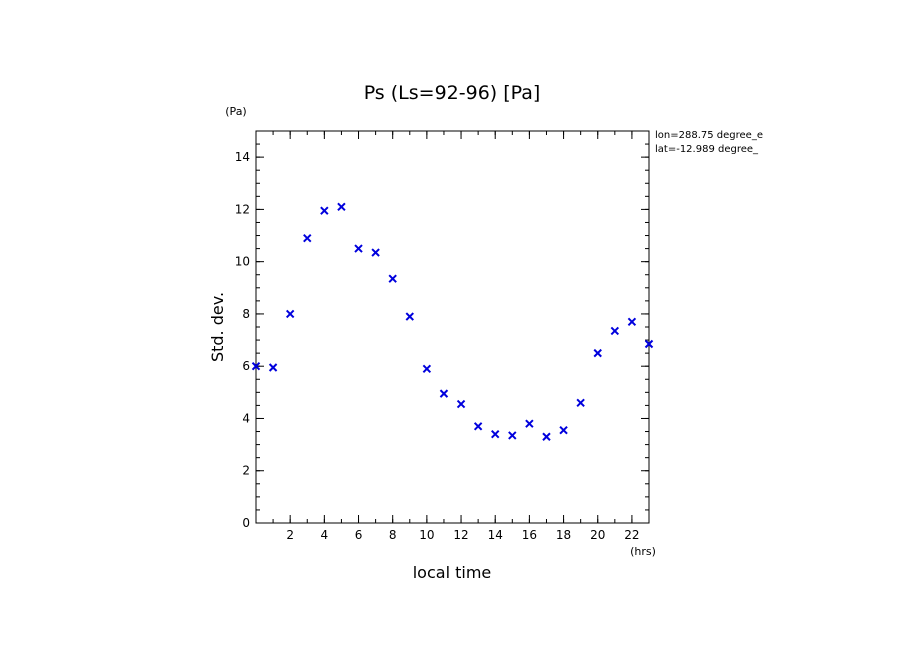 The width and height of the screenshot is (904, 654). What do you see at coordinates (529, 535) in the screenshot?
I see `x-tick-label: 16` at bounding box center [529, 535].